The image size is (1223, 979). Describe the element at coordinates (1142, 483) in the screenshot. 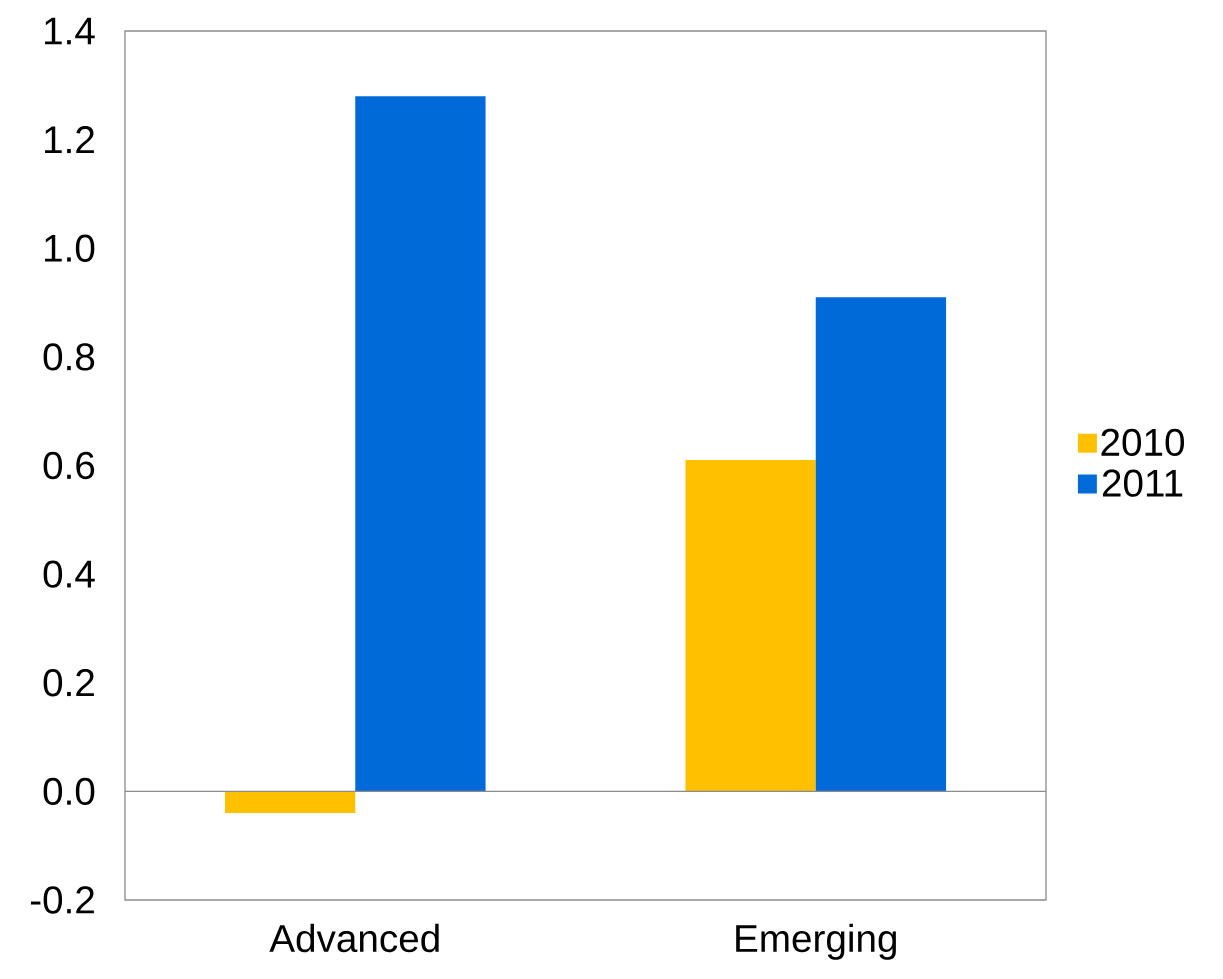

I see `legend-label: 2011` at that location.